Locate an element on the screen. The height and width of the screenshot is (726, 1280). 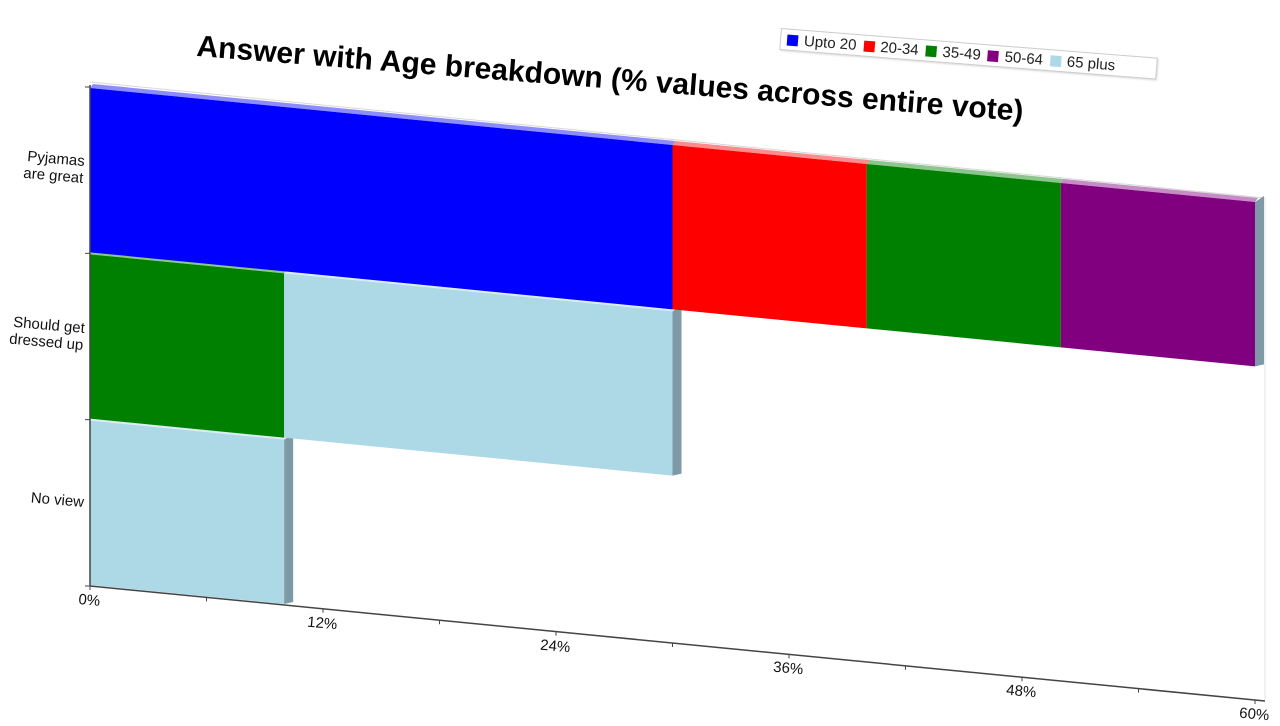
plot-top-edge is located at coordinates (677, 140).